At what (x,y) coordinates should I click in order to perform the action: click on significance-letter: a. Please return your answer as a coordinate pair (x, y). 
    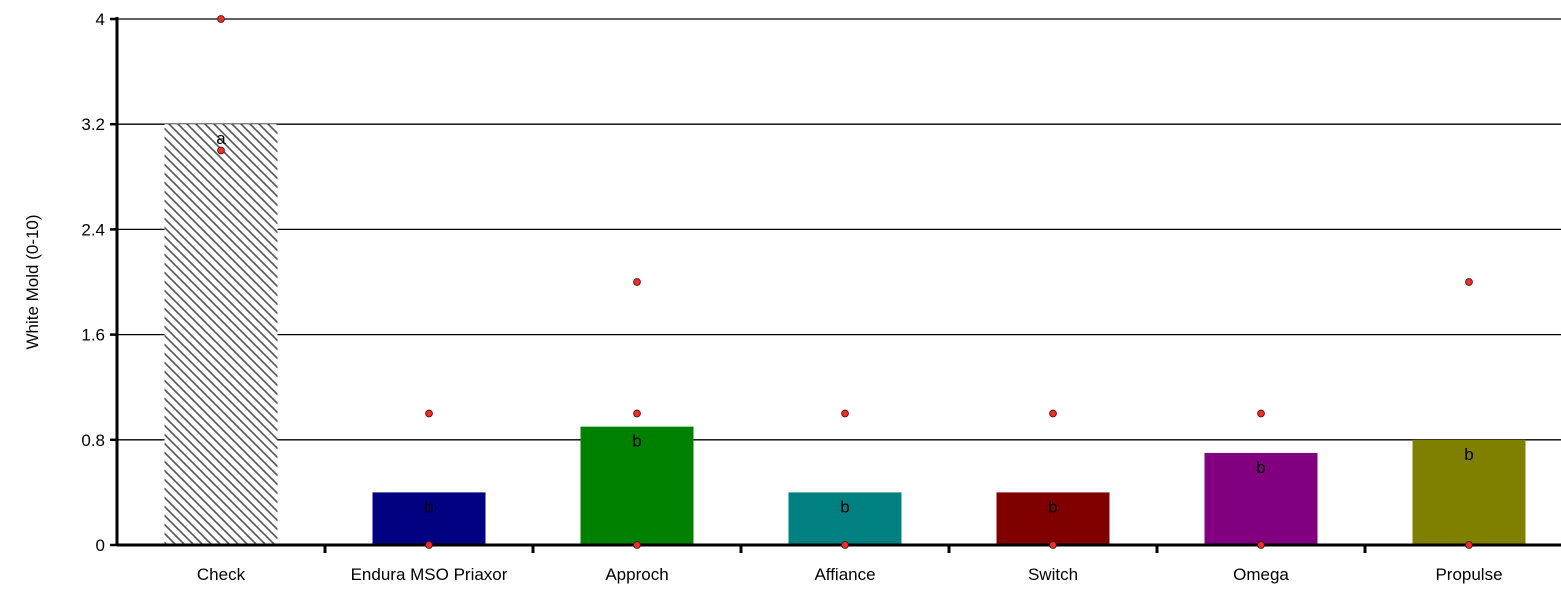
    Looking at the image, I should click on (221, 138).